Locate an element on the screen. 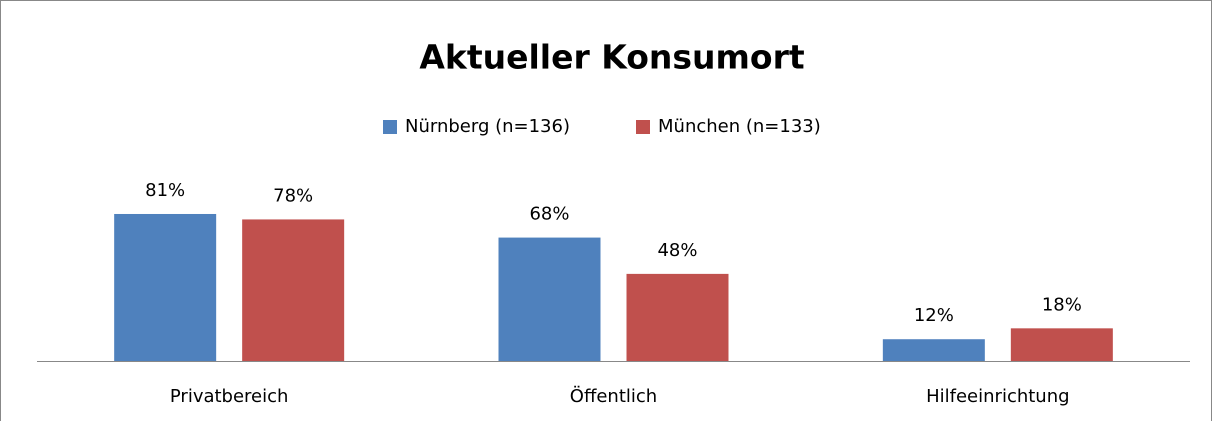  x-tick-label: Öffentlich is located at coordinates (613, 396).